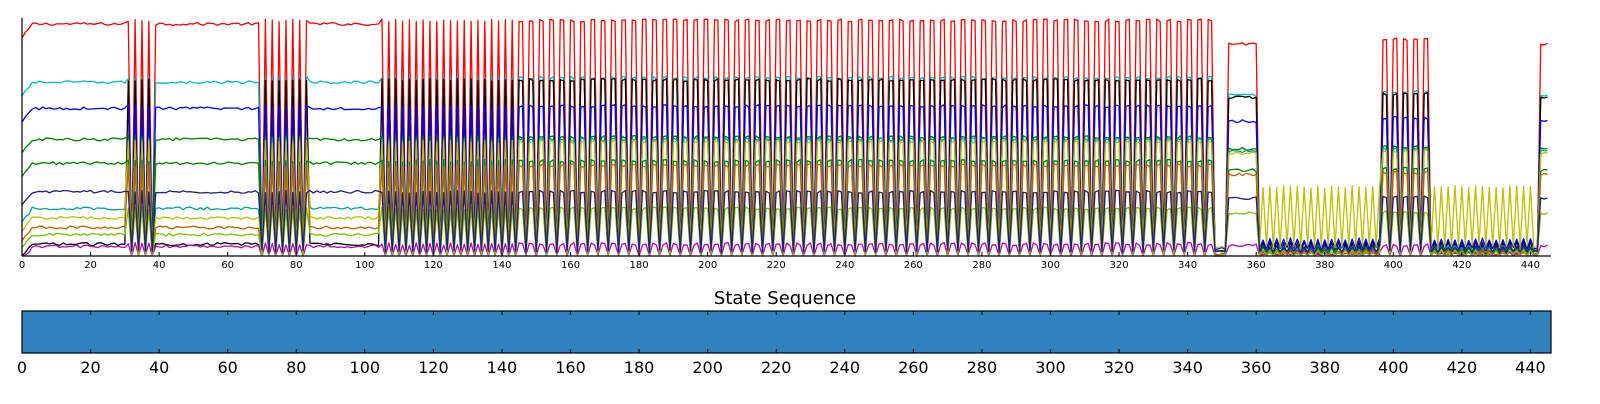 This screenshot has width=1600, height=404. What do you see at coordinates (90, 265) in the screenshot?
I see `x-tick-label: 20` at bounding box center [90, 265].